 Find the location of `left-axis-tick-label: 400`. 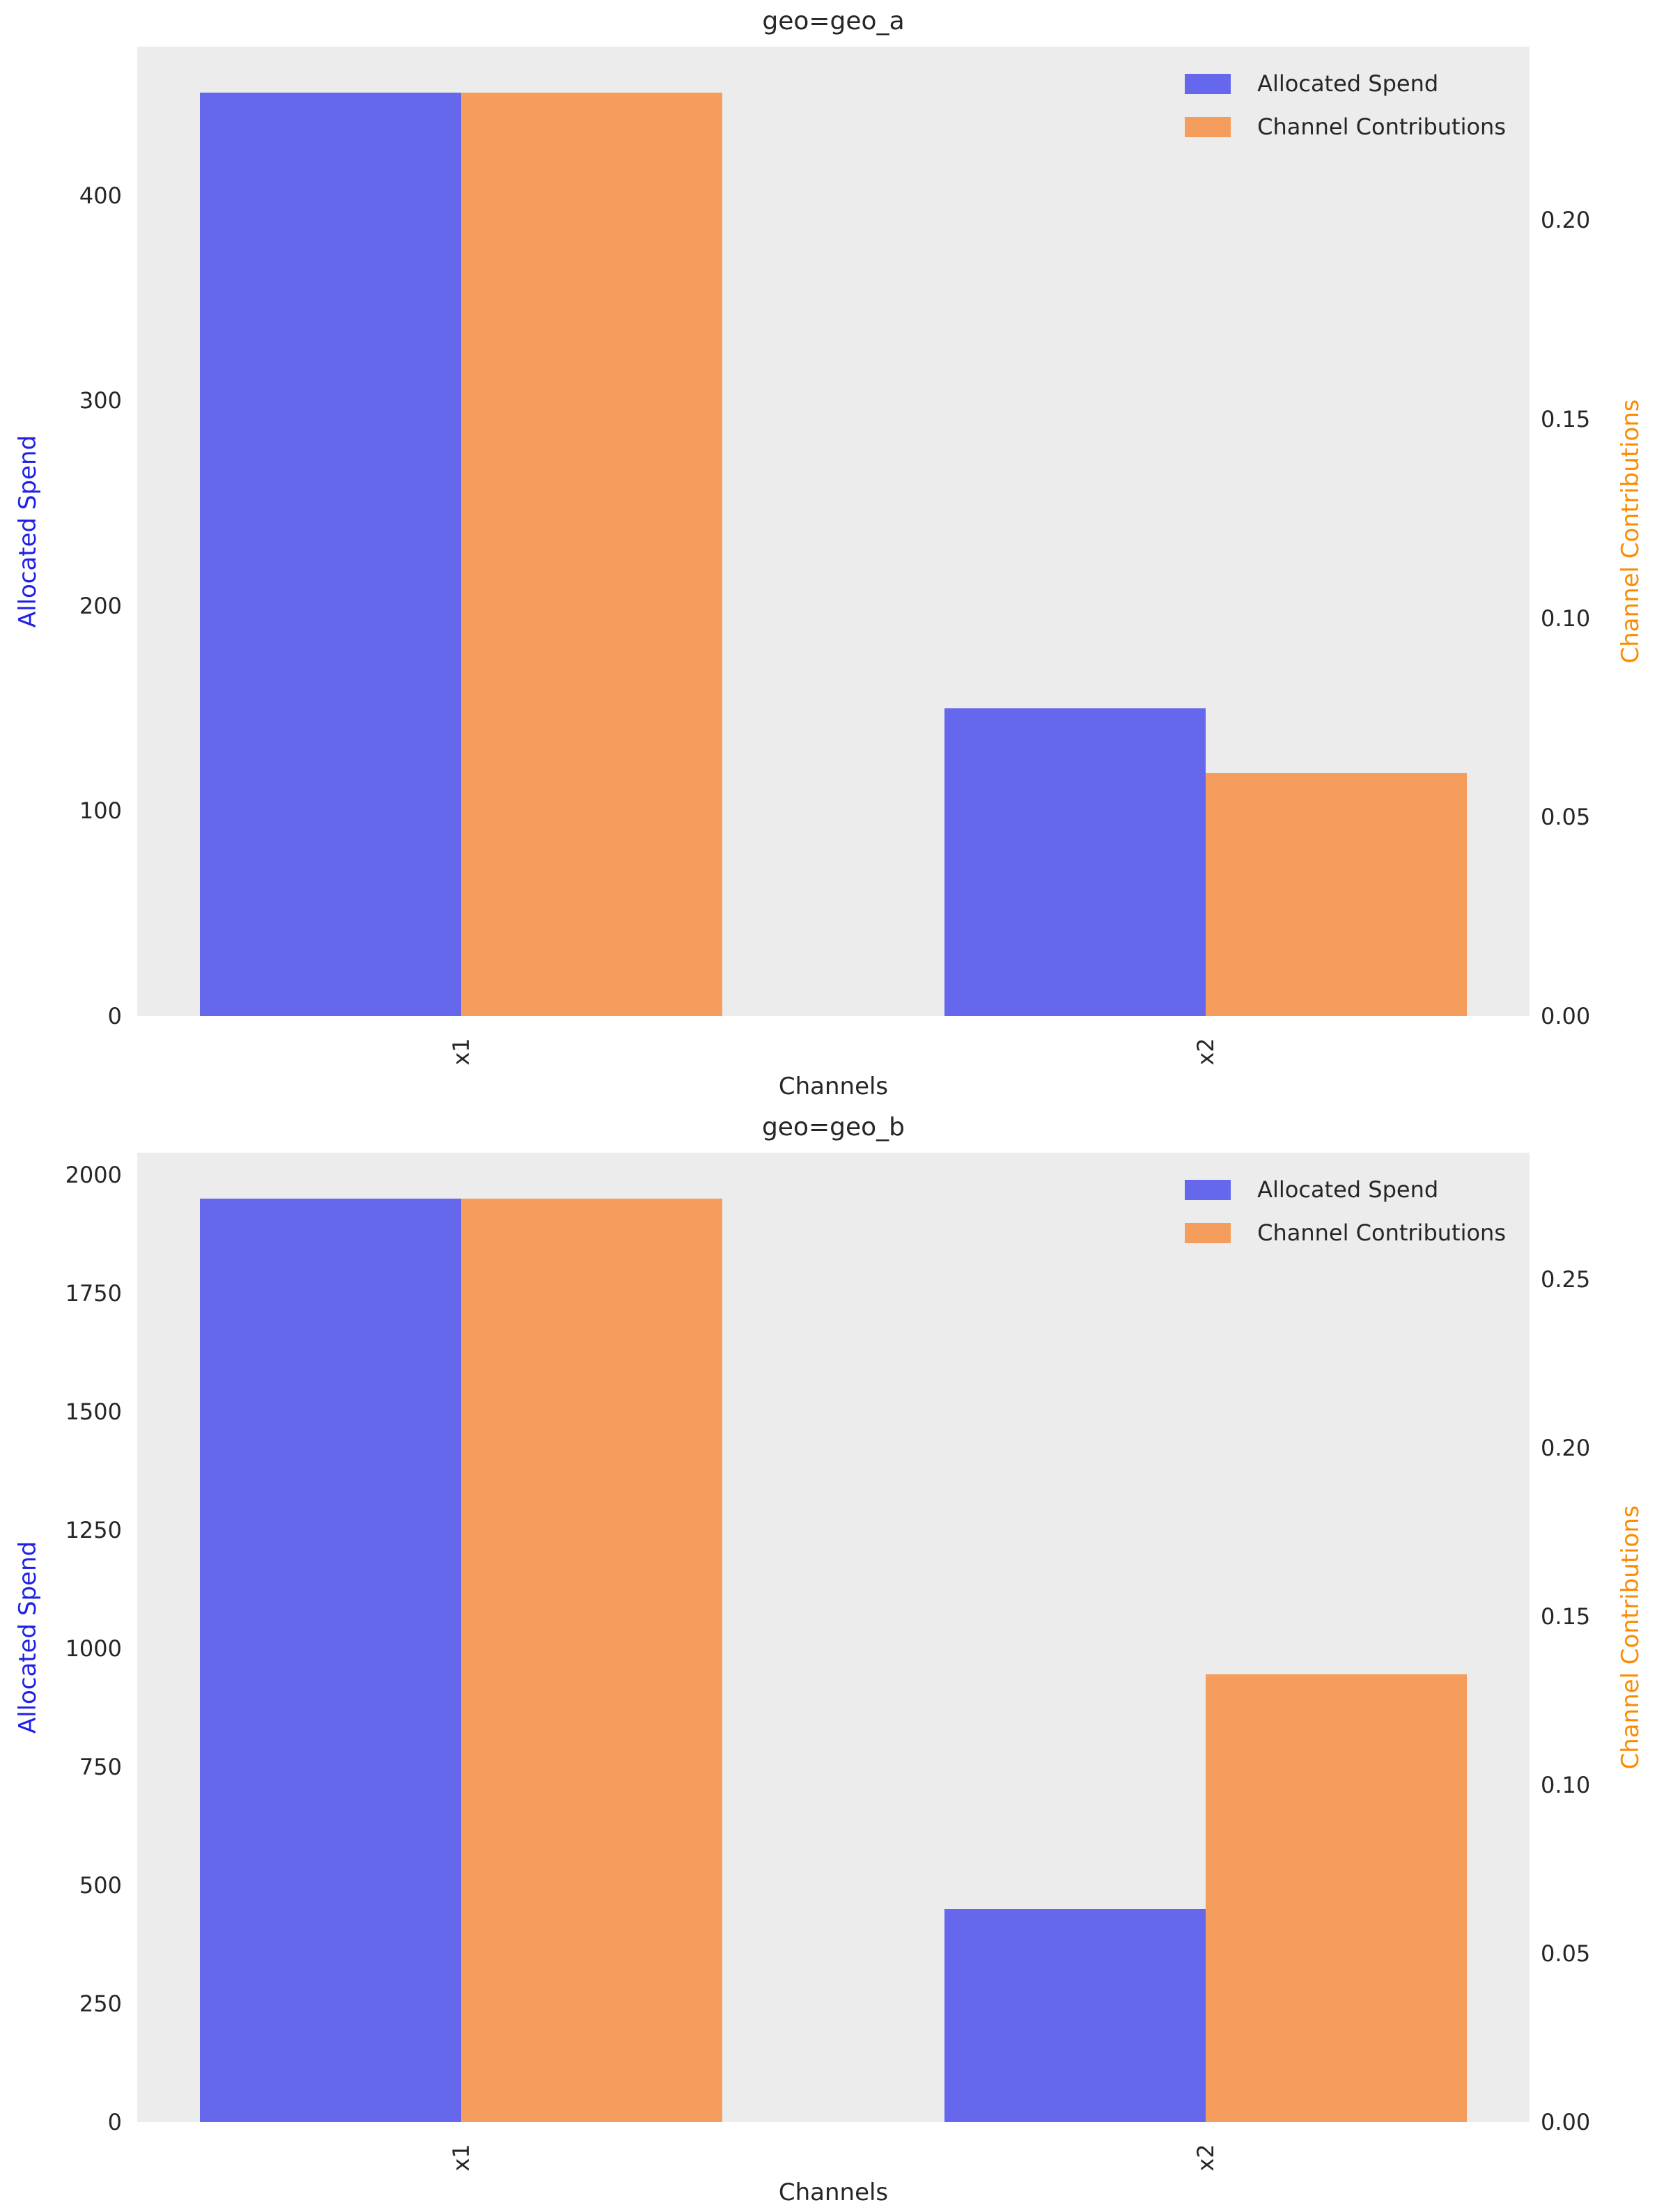

left-axis-tick-label: 400 is located at coordinates (100, 195).